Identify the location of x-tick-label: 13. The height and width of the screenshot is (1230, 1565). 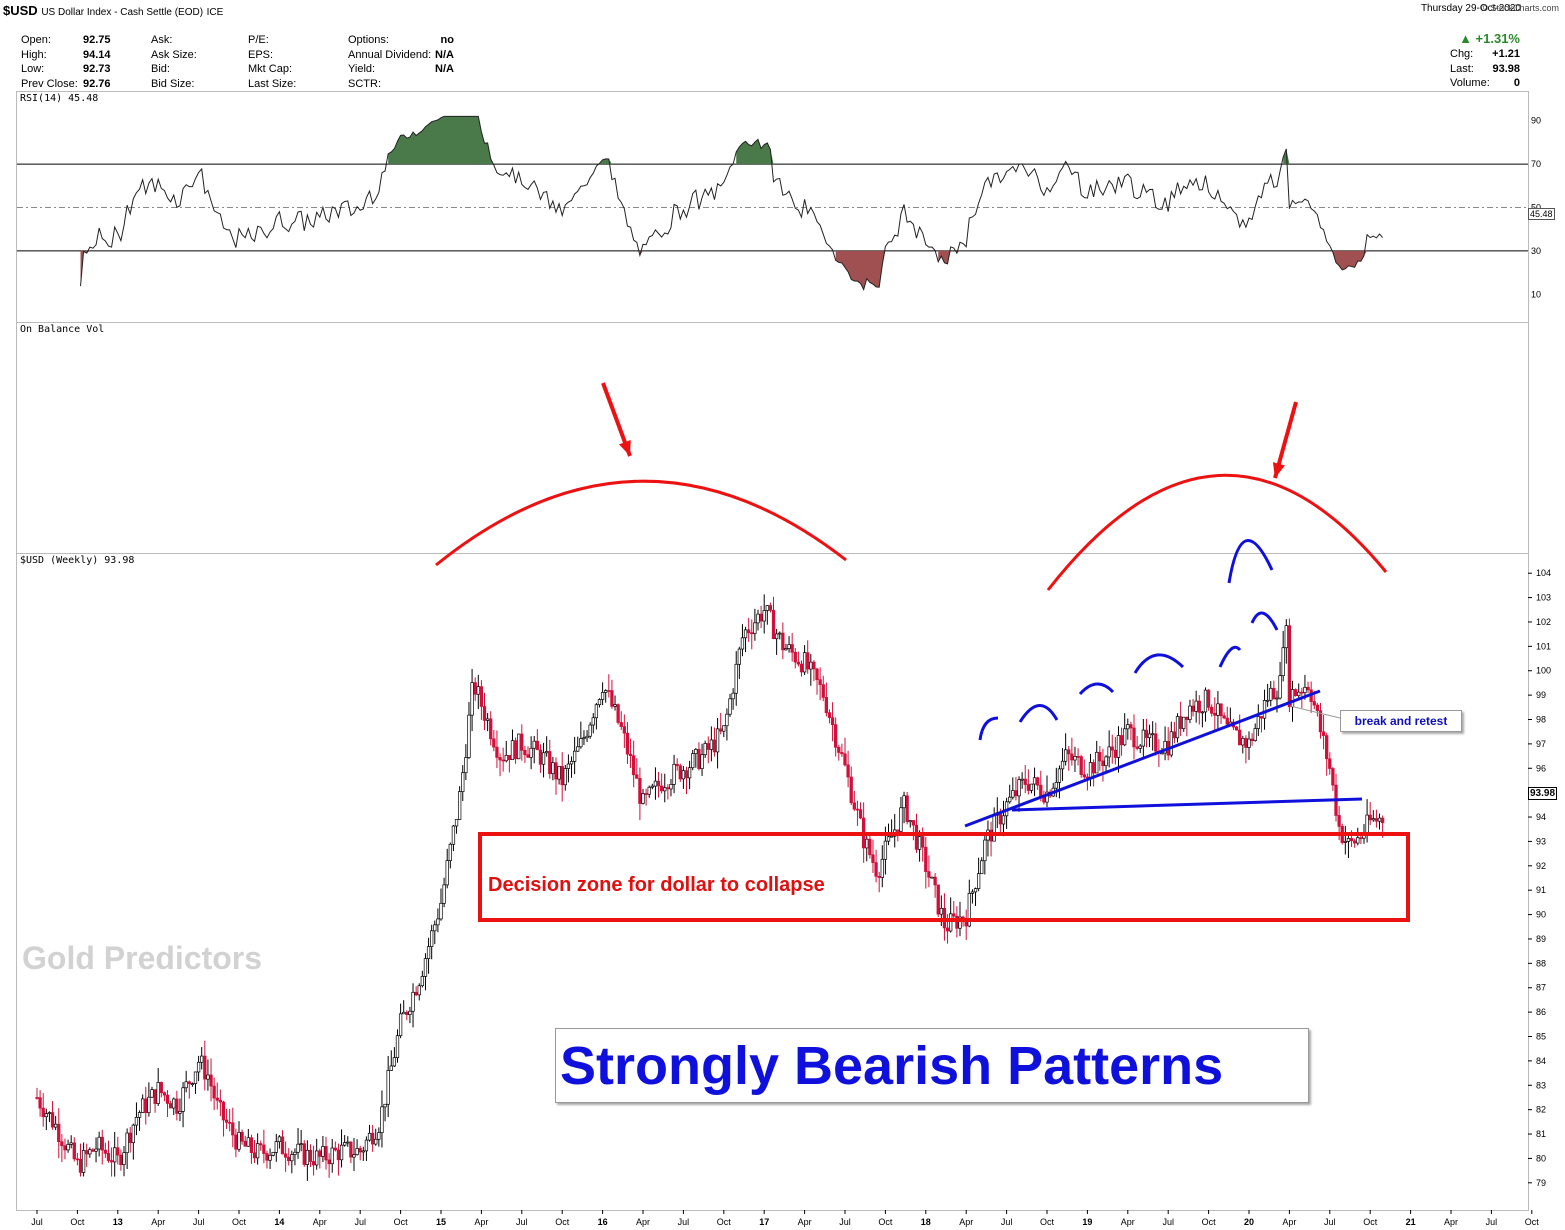
(118, 1222).